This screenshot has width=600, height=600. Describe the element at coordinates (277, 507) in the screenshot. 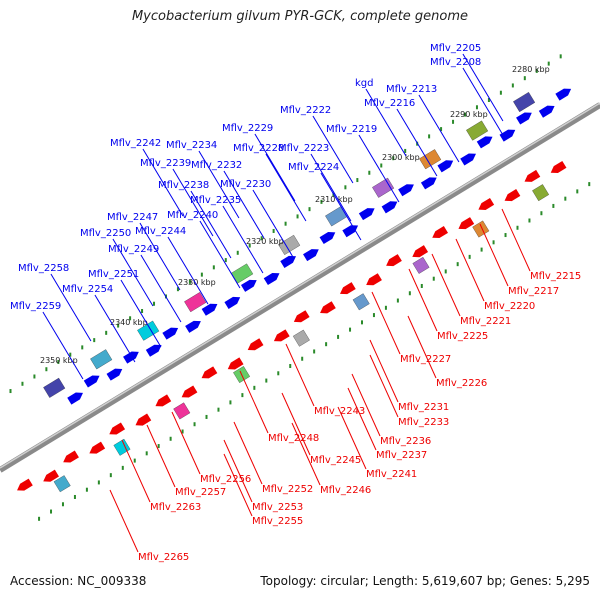

I see `reverse-gene-label: Mflv_2253` at that location.